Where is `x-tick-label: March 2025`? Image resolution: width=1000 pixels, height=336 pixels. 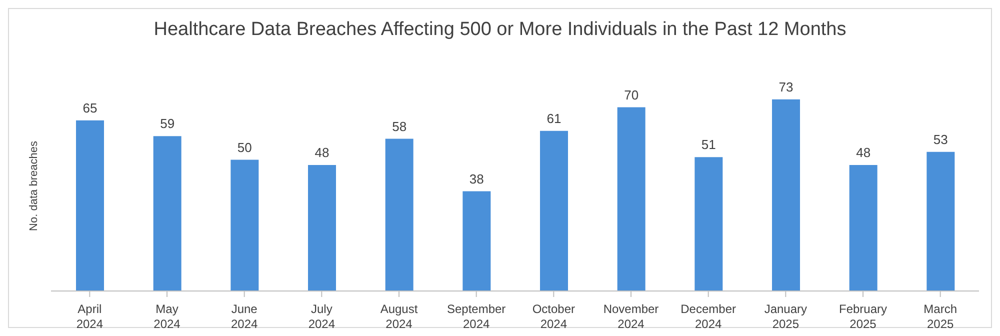
x-tick-label: March 2025 is located at coordinates (941, 316).